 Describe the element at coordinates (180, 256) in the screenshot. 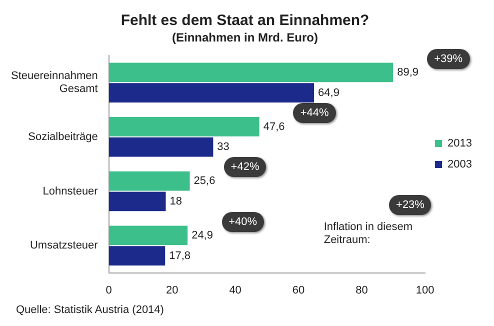

I see `data-label: 17,8` at that location.